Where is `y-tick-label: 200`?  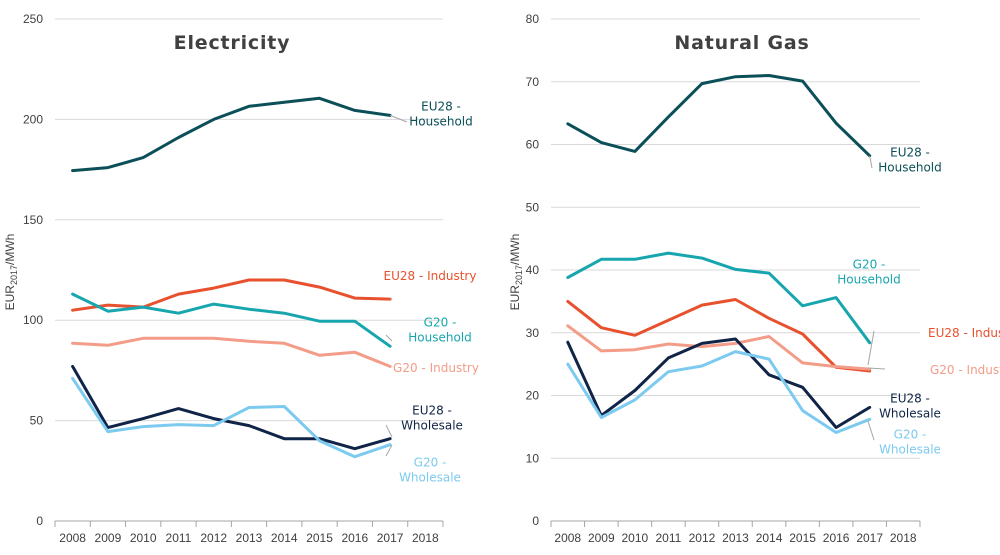
y-tick-label: 200 is located at coordinates (33, 119).